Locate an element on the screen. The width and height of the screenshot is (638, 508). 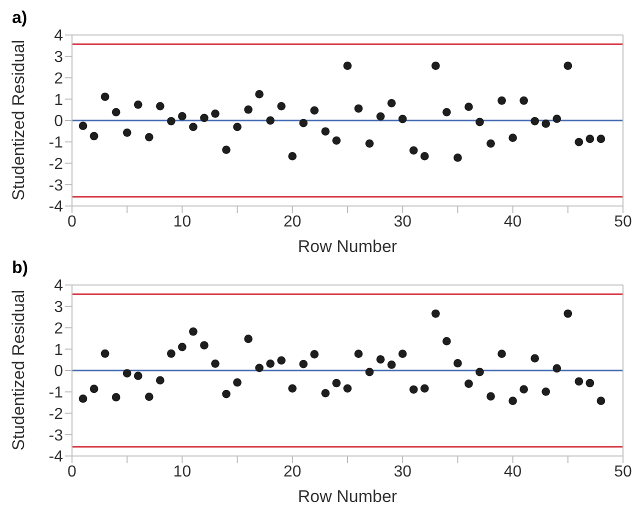
y-tick-label: 3 is located at coordinates (59, 307).